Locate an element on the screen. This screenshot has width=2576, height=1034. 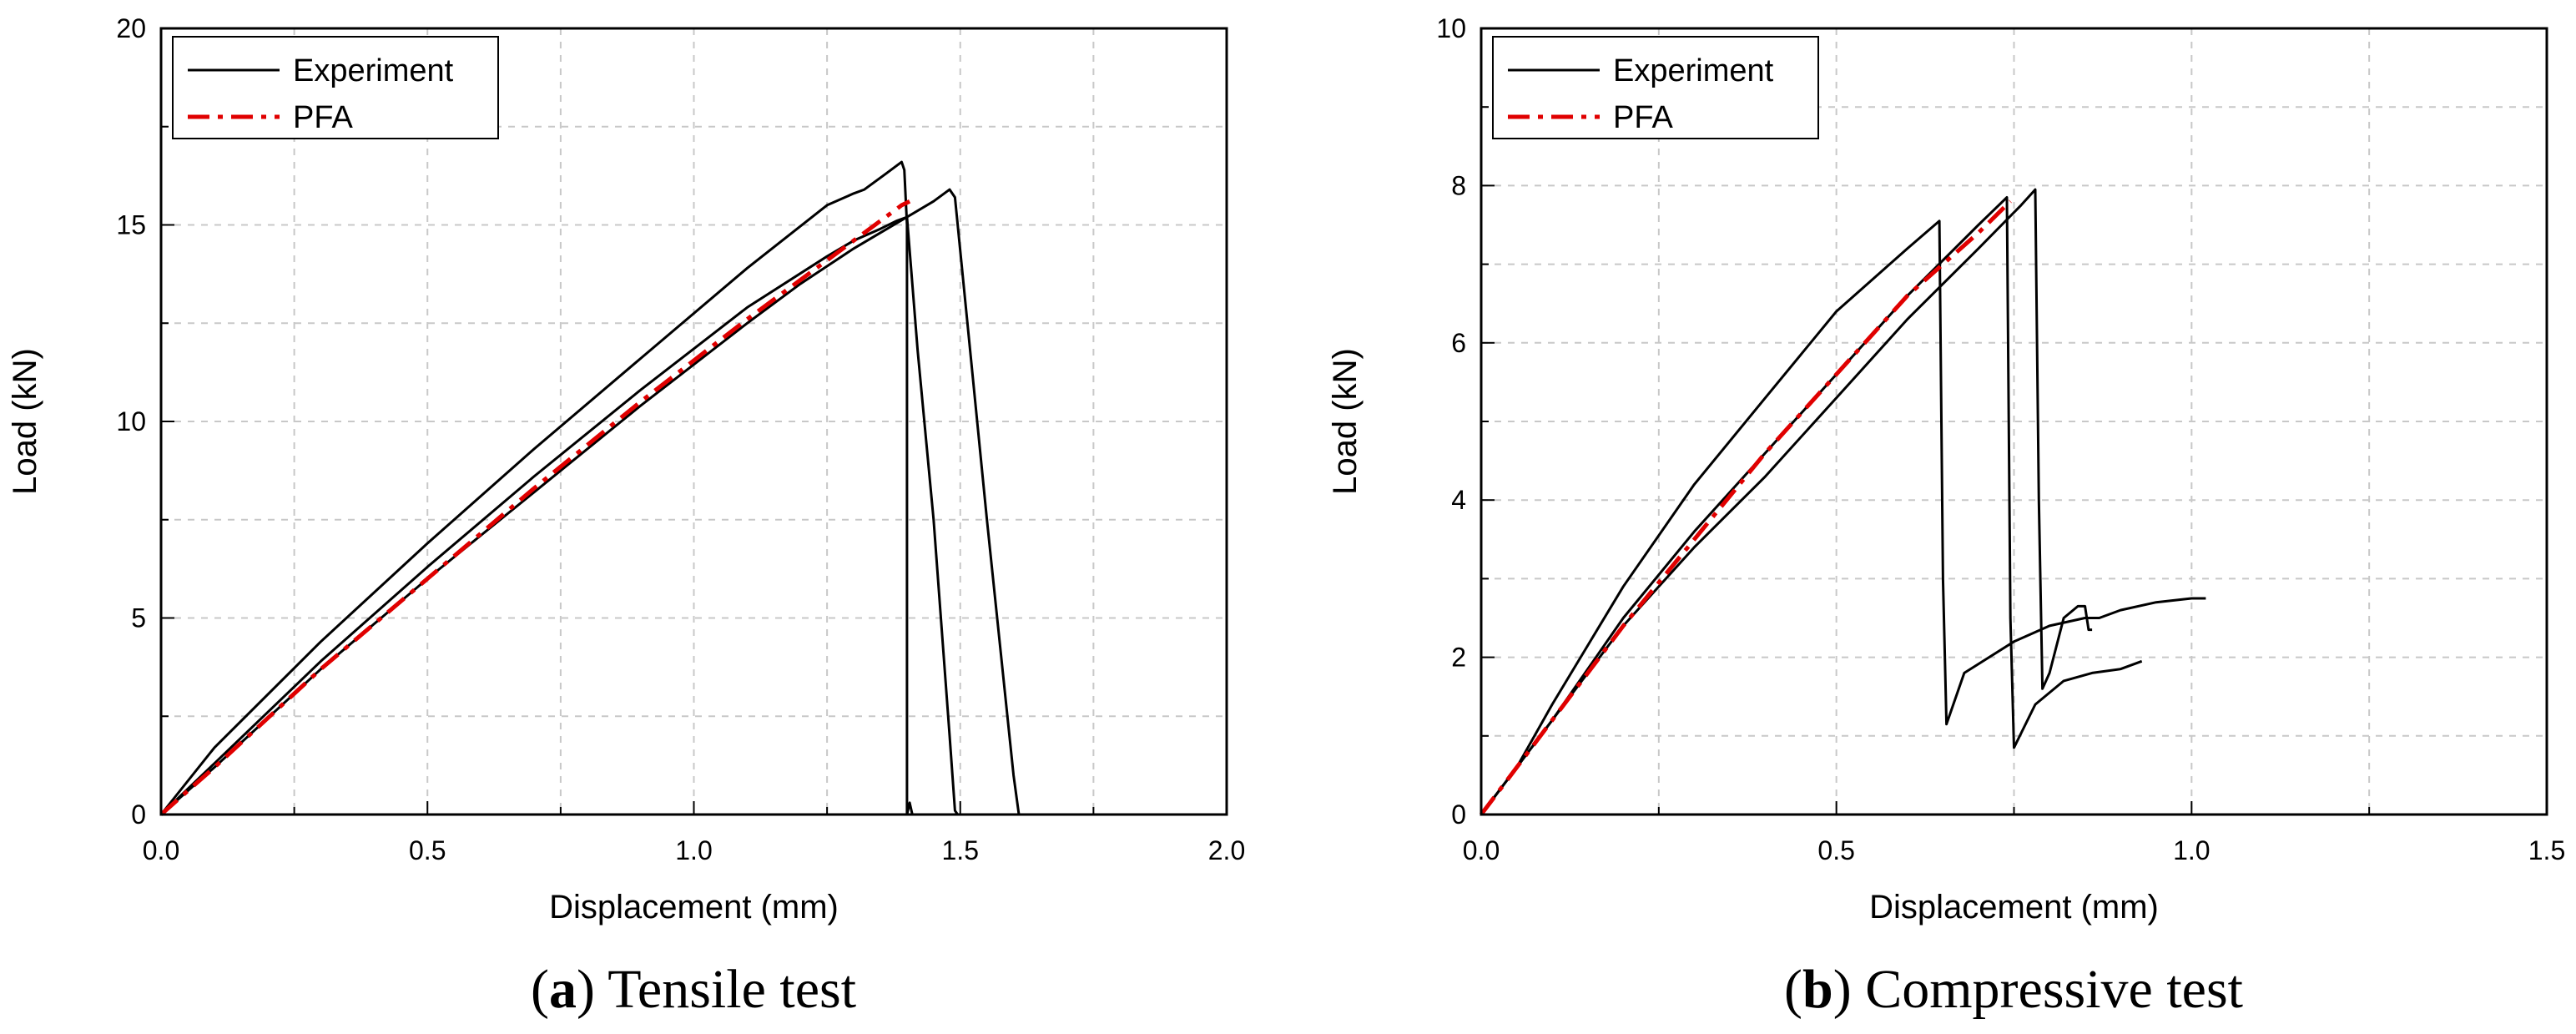
panel-a-legend-experiment-label: Experiment is located at coordinates (373, 70).